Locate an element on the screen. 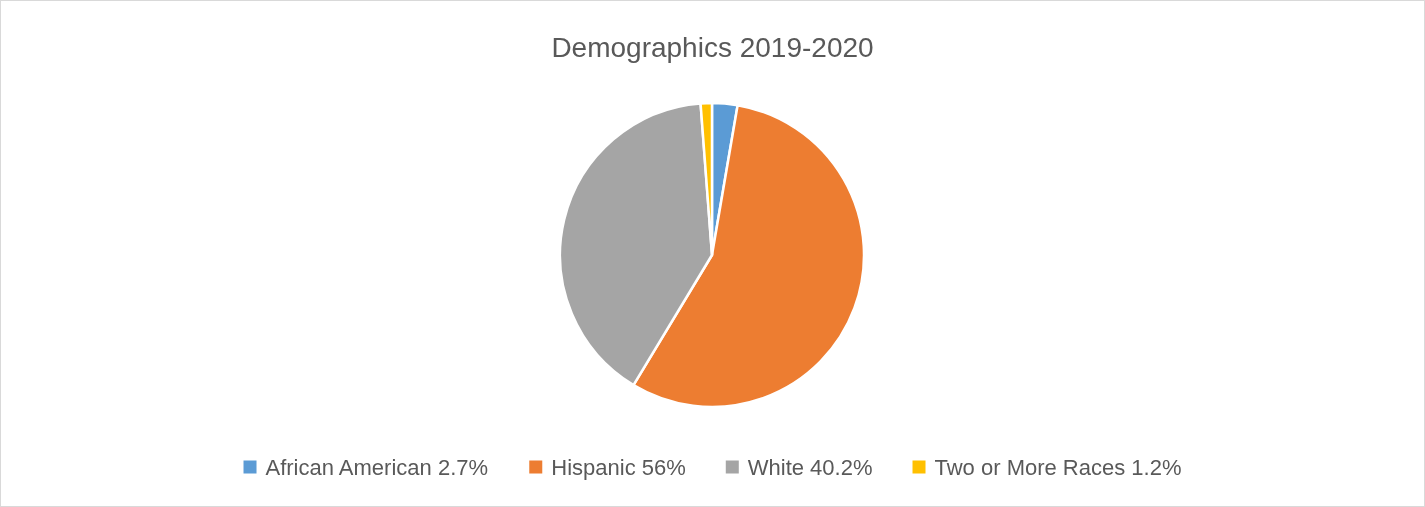  legend-label: African American 2.7% is located at coordinates (377, 467).